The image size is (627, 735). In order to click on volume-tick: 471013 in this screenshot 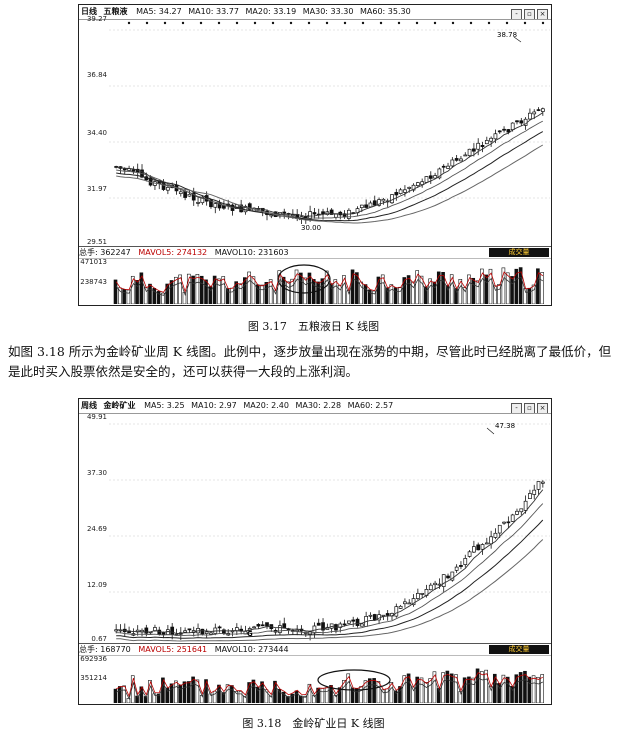, I will do `click(93, 262)`.